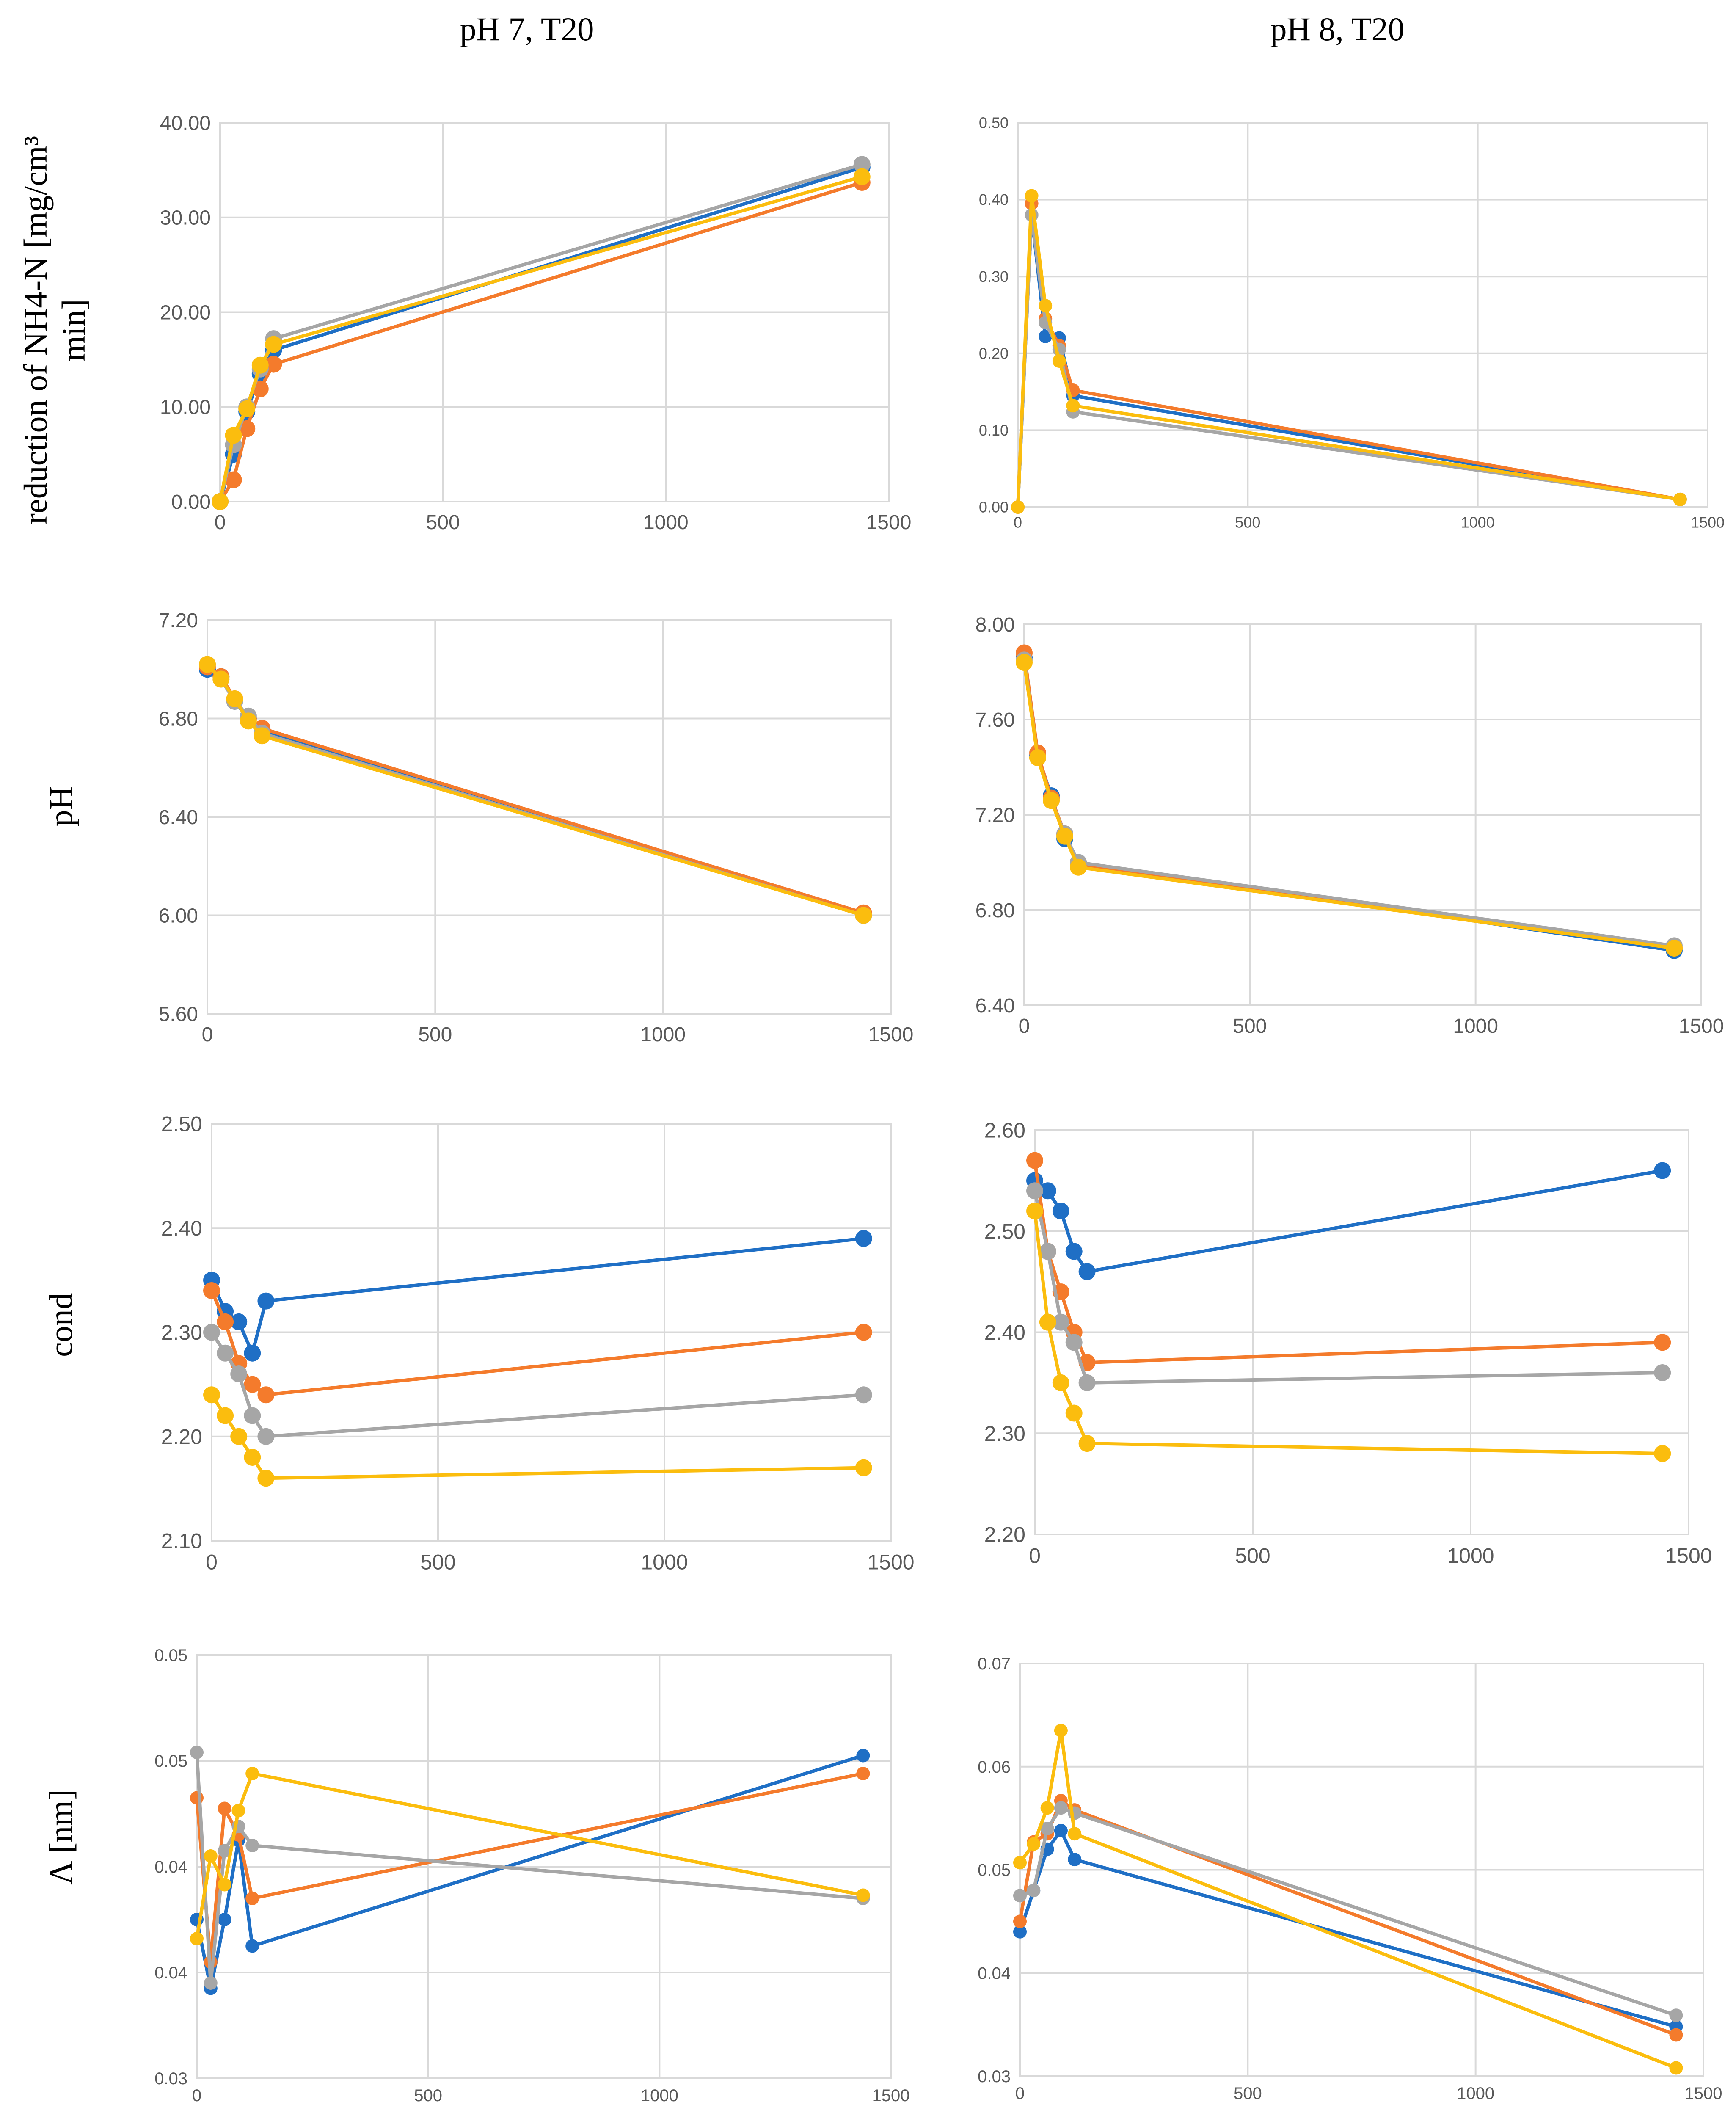 The height and width of the screenshot is (2102, 1736). I want to click on chart-5-ytick-label-3: 2.50, so click(1004, 1231).